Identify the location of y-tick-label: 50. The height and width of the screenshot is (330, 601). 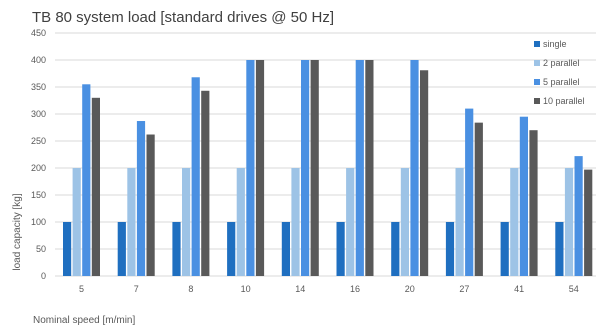
(41, 249).